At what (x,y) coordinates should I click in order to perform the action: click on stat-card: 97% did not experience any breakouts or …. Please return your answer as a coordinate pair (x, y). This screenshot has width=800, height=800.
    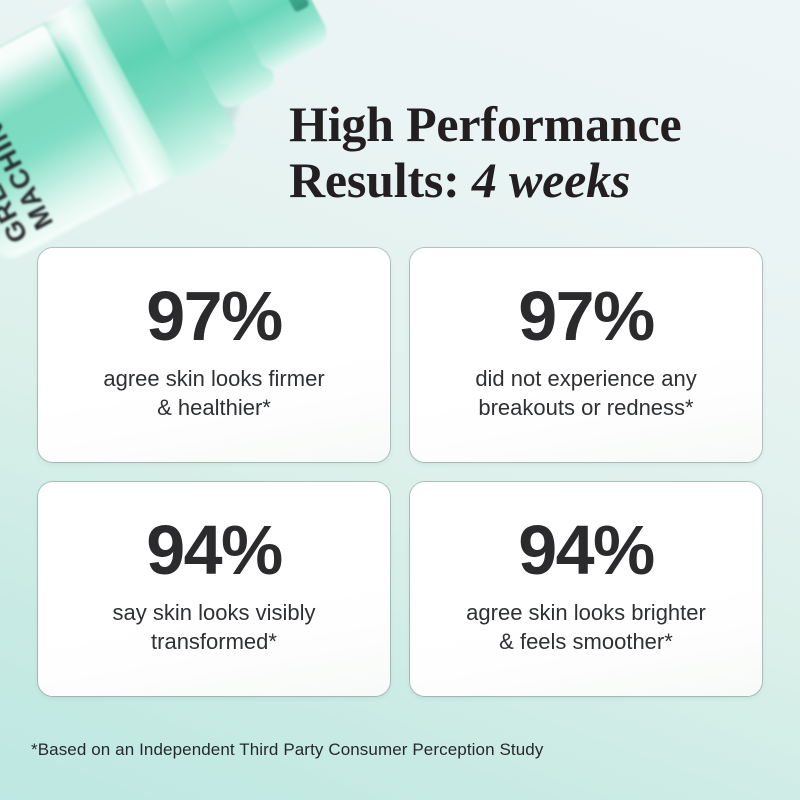
    Looking at the image, I should click on (586, 355).